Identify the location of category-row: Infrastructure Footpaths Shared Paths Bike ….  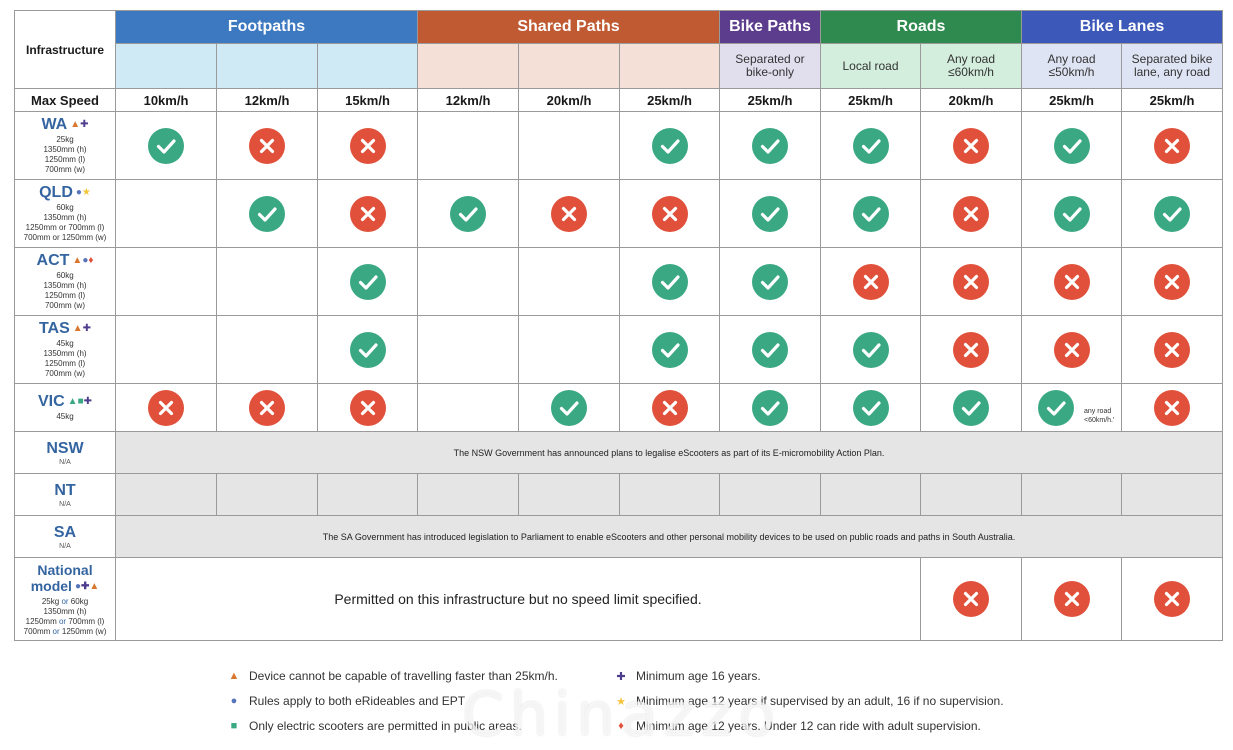
(619, 49).